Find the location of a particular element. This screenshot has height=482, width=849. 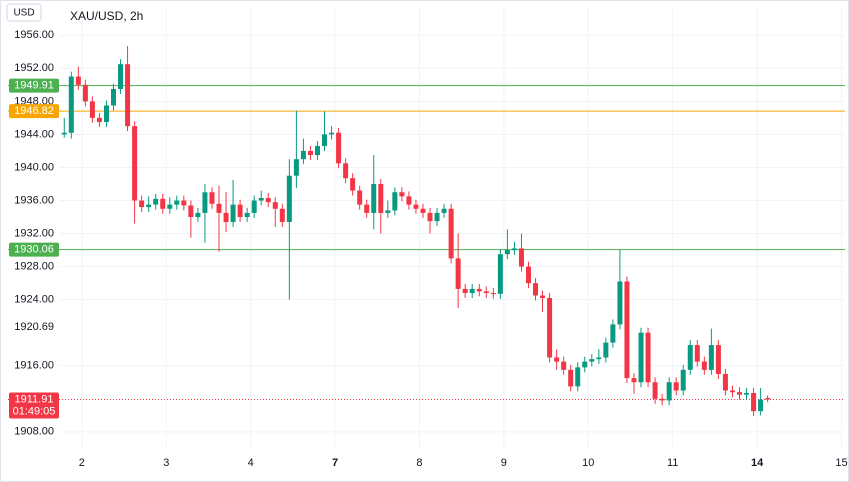

currency: USD is located at coordinates (23, 13).